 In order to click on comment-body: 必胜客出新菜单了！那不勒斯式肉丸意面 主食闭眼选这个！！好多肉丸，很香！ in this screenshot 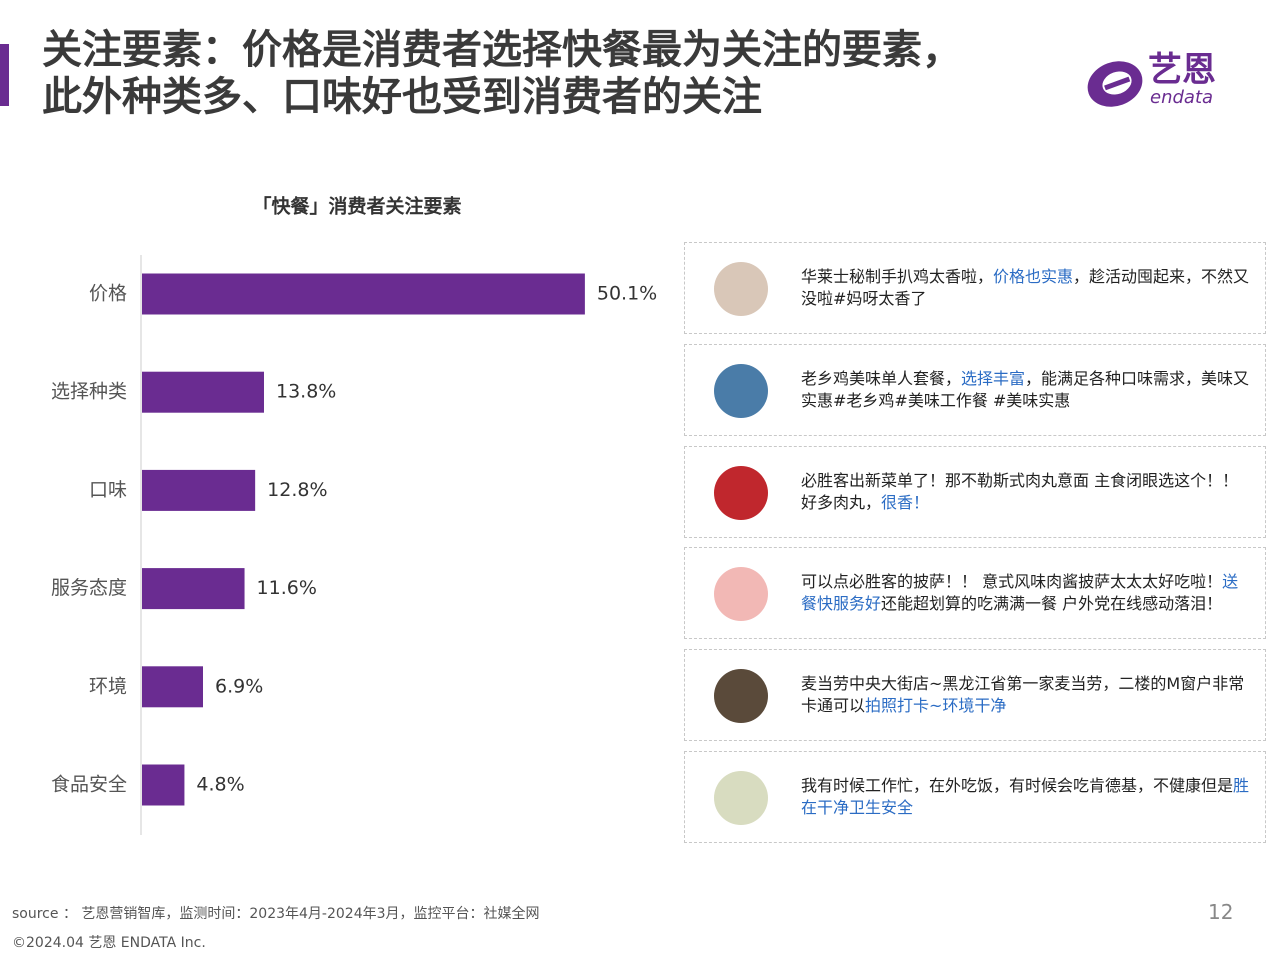, I will do `click(1026, 492)`.